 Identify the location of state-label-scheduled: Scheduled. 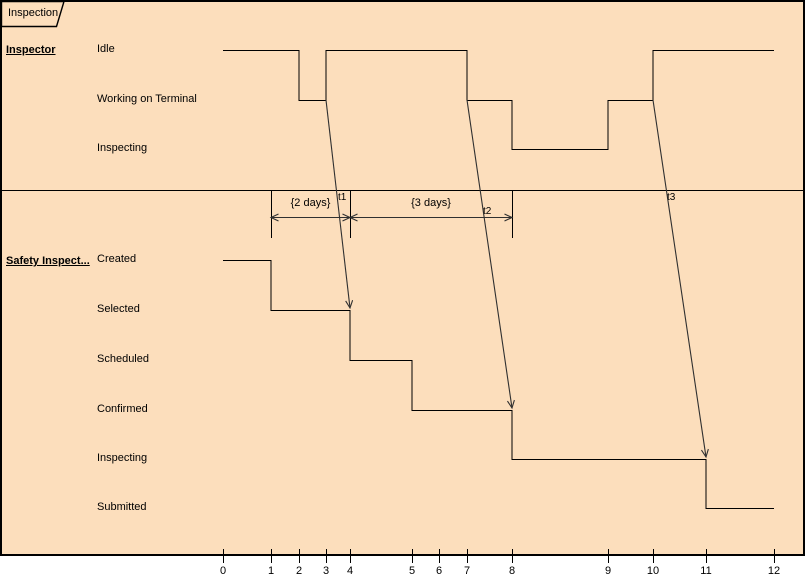
(123, 359).